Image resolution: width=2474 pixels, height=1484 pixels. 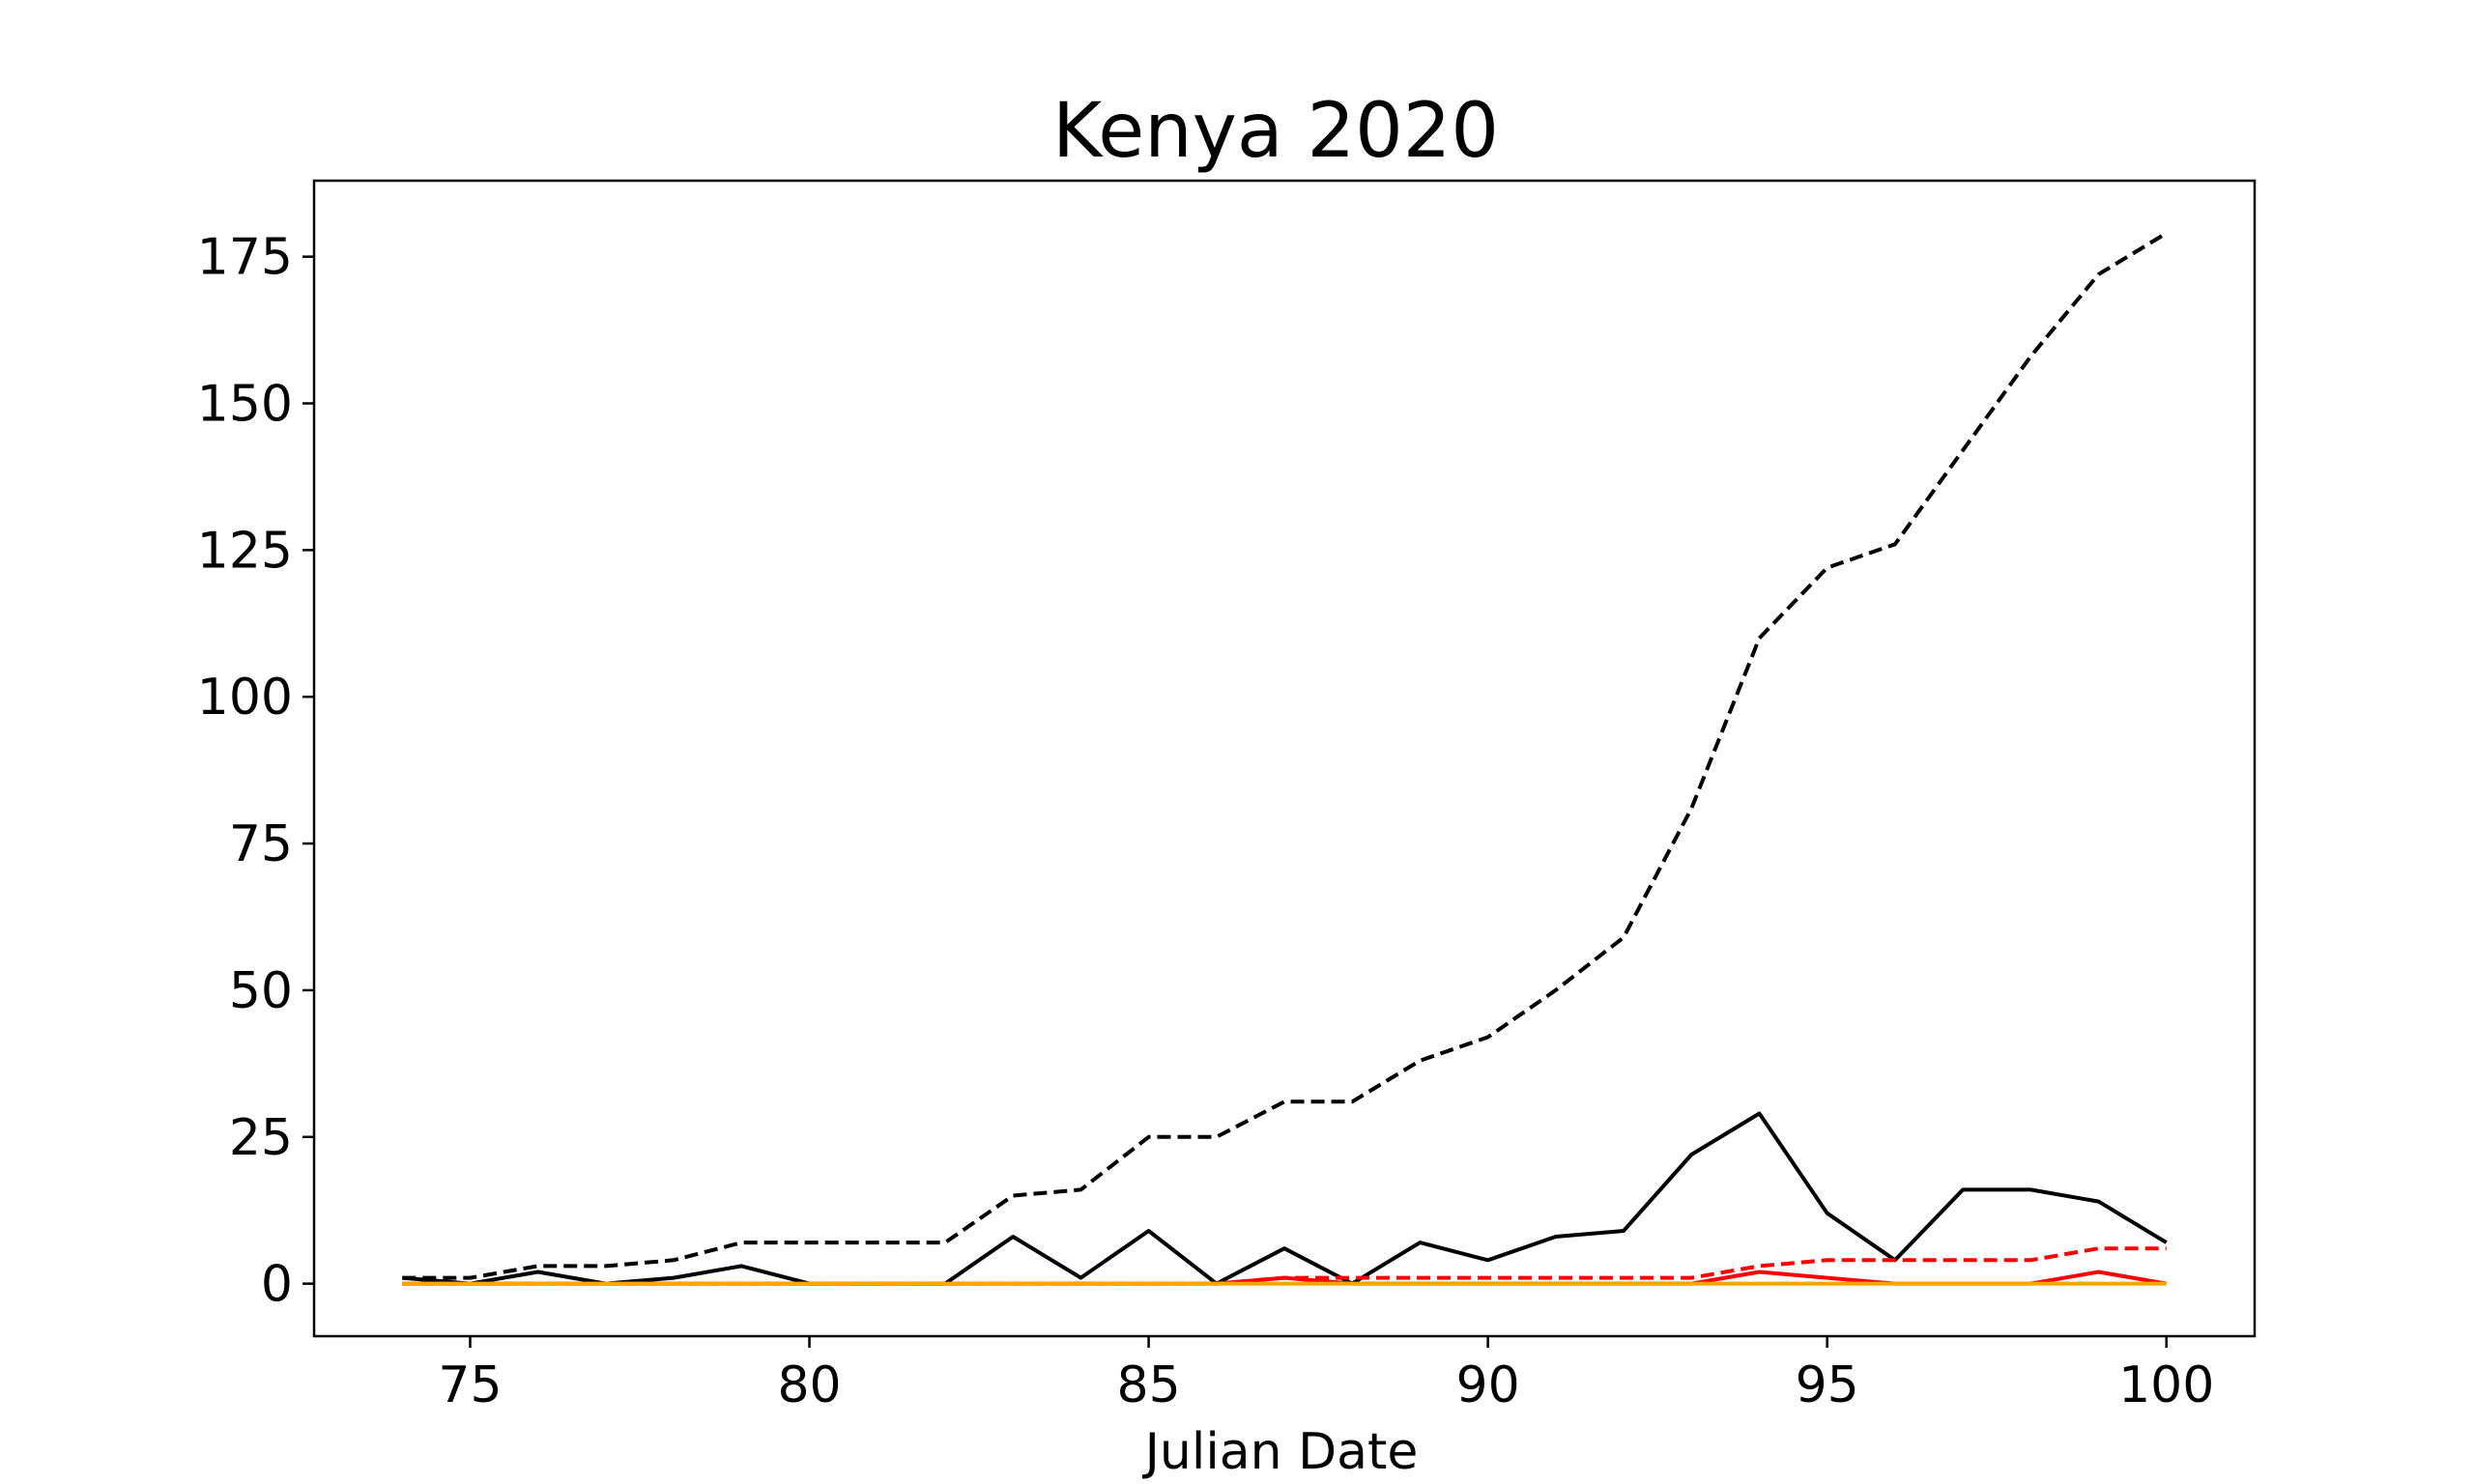 What do you see at coordinates (245, 698) in the screenshot?
I see `y-tick-label: 100` at bounding box center [245, 698].